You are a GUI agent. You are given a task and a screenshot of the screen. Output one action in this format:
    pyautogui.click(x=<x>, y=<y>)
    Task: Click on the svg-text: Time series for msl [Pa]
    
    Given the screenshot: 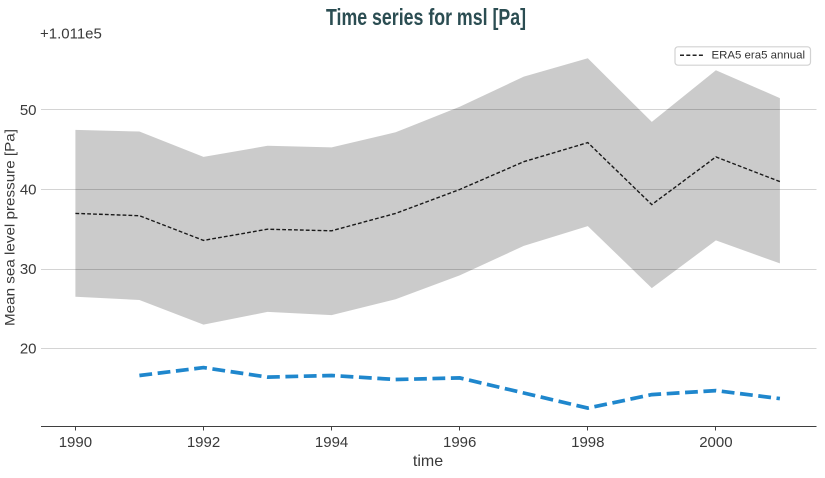 What is the action you would take?
    pyautogui.click(x=426, y=17)
    